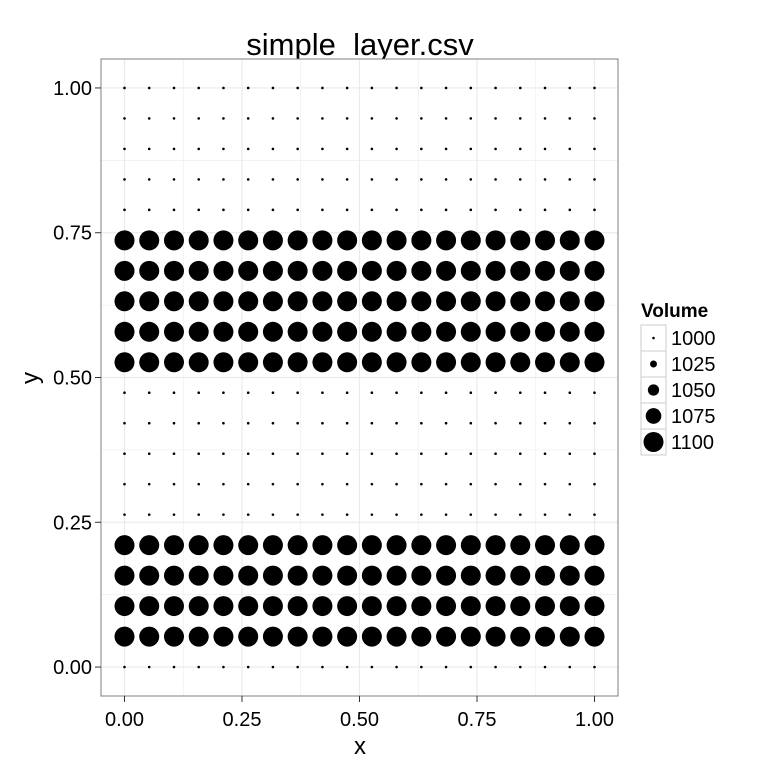 The height and width of the screenshot is (770, 770). Describe the element at coordinates (124, 720) in the screenshot. I see `x-tick-label: 0.00` at that location.